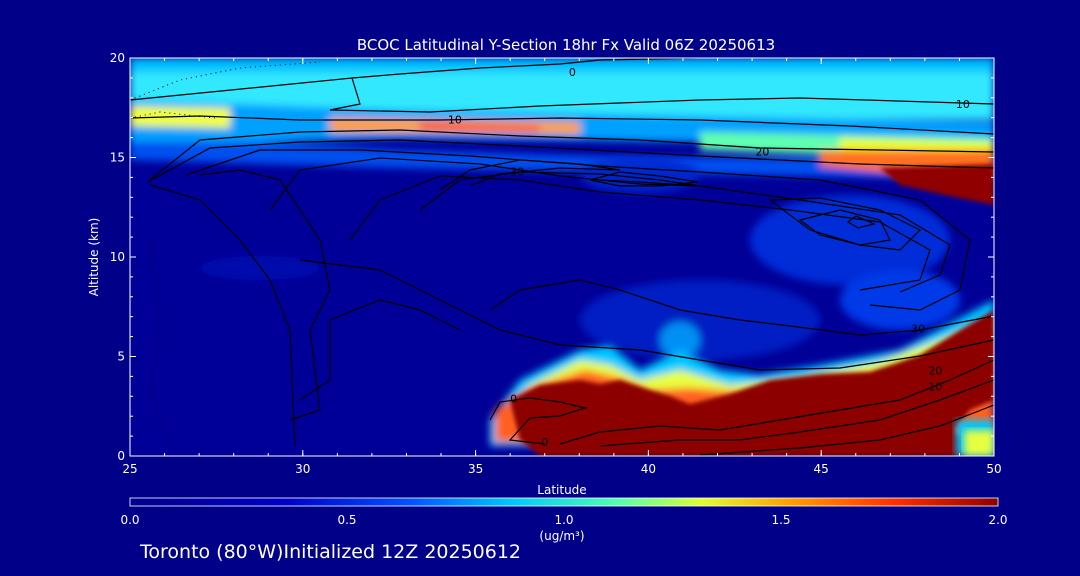  Describe the element at coordinates (561, 490) in the screenshot. I see `x-axis-label: Latitude` at that location.